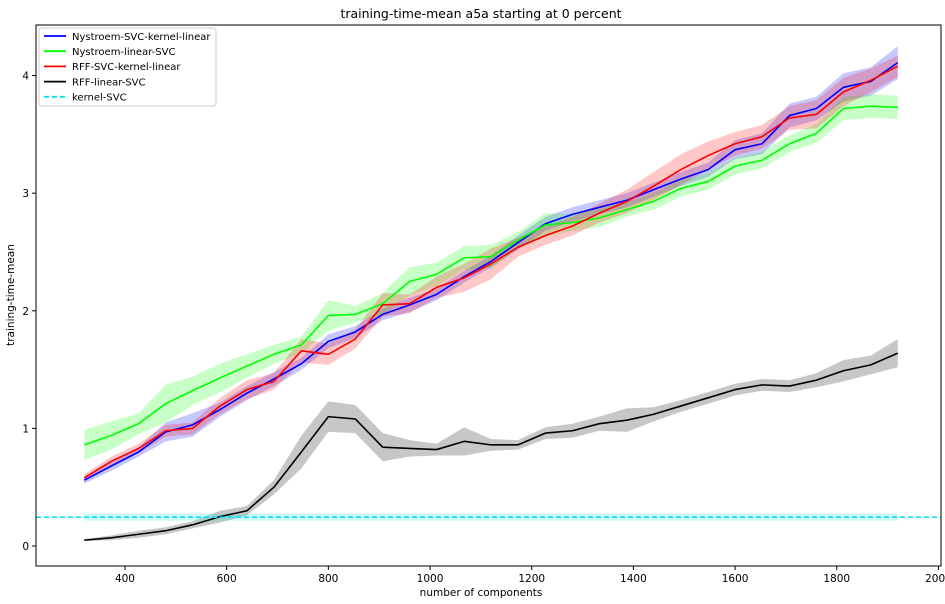 The image size is (945, 604). Describe the element at coordinates (123, 52) in the screenshot. I see `legend-label-nystroem-linear-svc: Nystroem-linear-SVC` at that location.